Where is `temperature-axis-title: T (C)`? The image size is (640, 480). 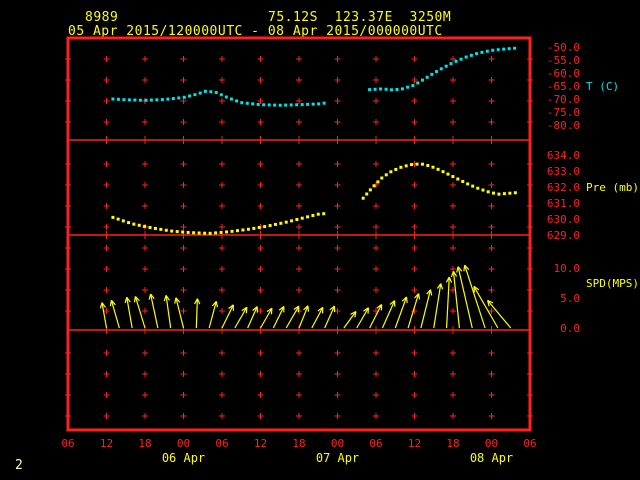
temperature-axis-title: T (C) is located at coordinates (602, 86).